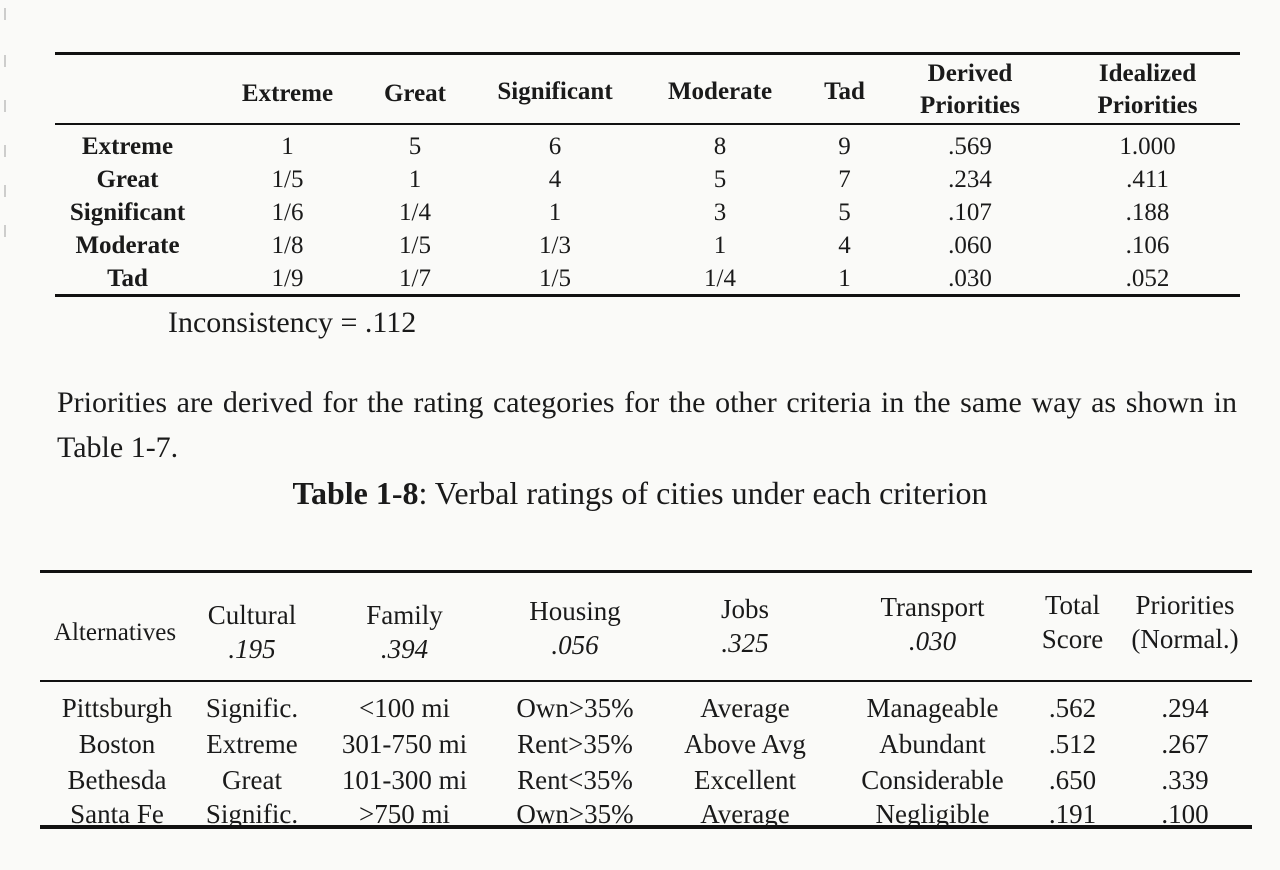 This screenshot has width=1280, height=870. I want to click on header-line: Total, so click(1072, 605).